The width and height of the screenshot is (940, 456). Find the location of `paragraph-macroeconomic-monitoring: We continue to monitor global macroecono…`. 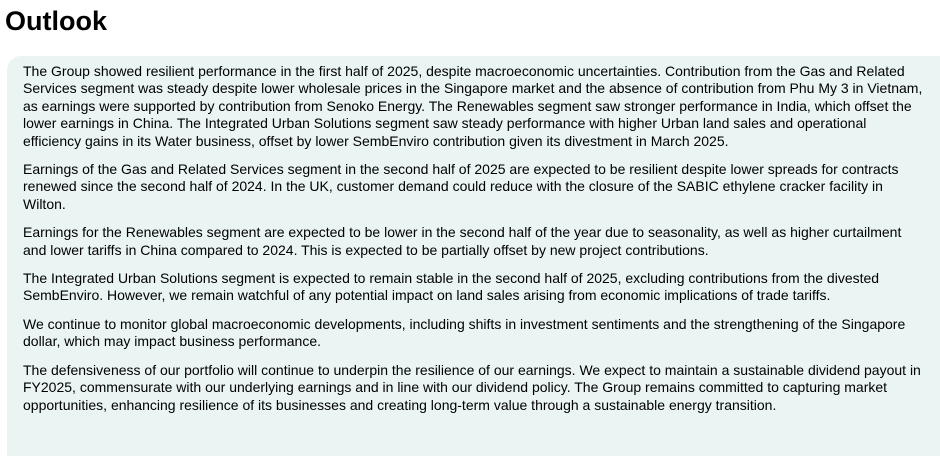

paragraph-macroeconomic-monitoring: We continue to monitor global macroecono… is located at coordinates (464, 332).